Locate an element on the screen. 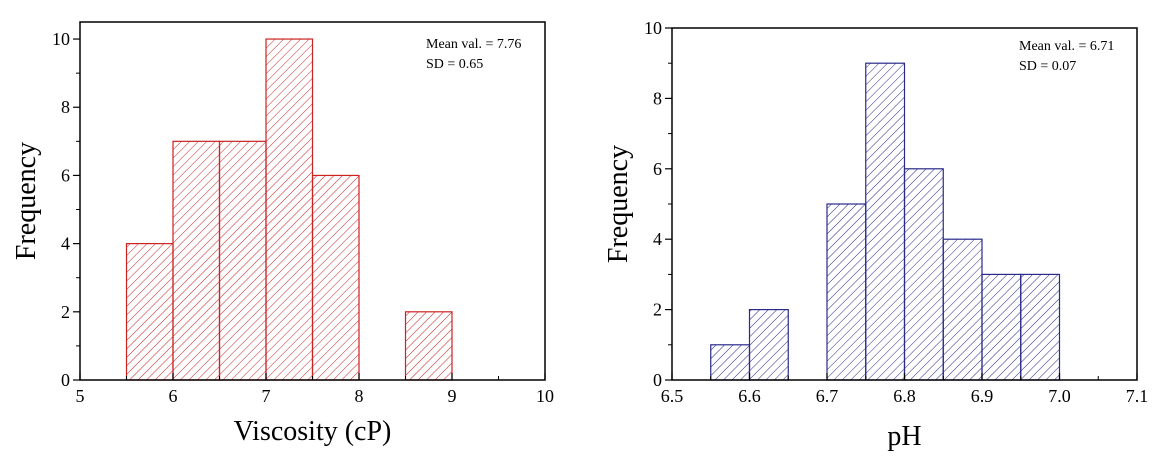 This screenshot has width=1171, height=465. sd-annotation: SD = 0.65 is located at coordinates (454, 64).